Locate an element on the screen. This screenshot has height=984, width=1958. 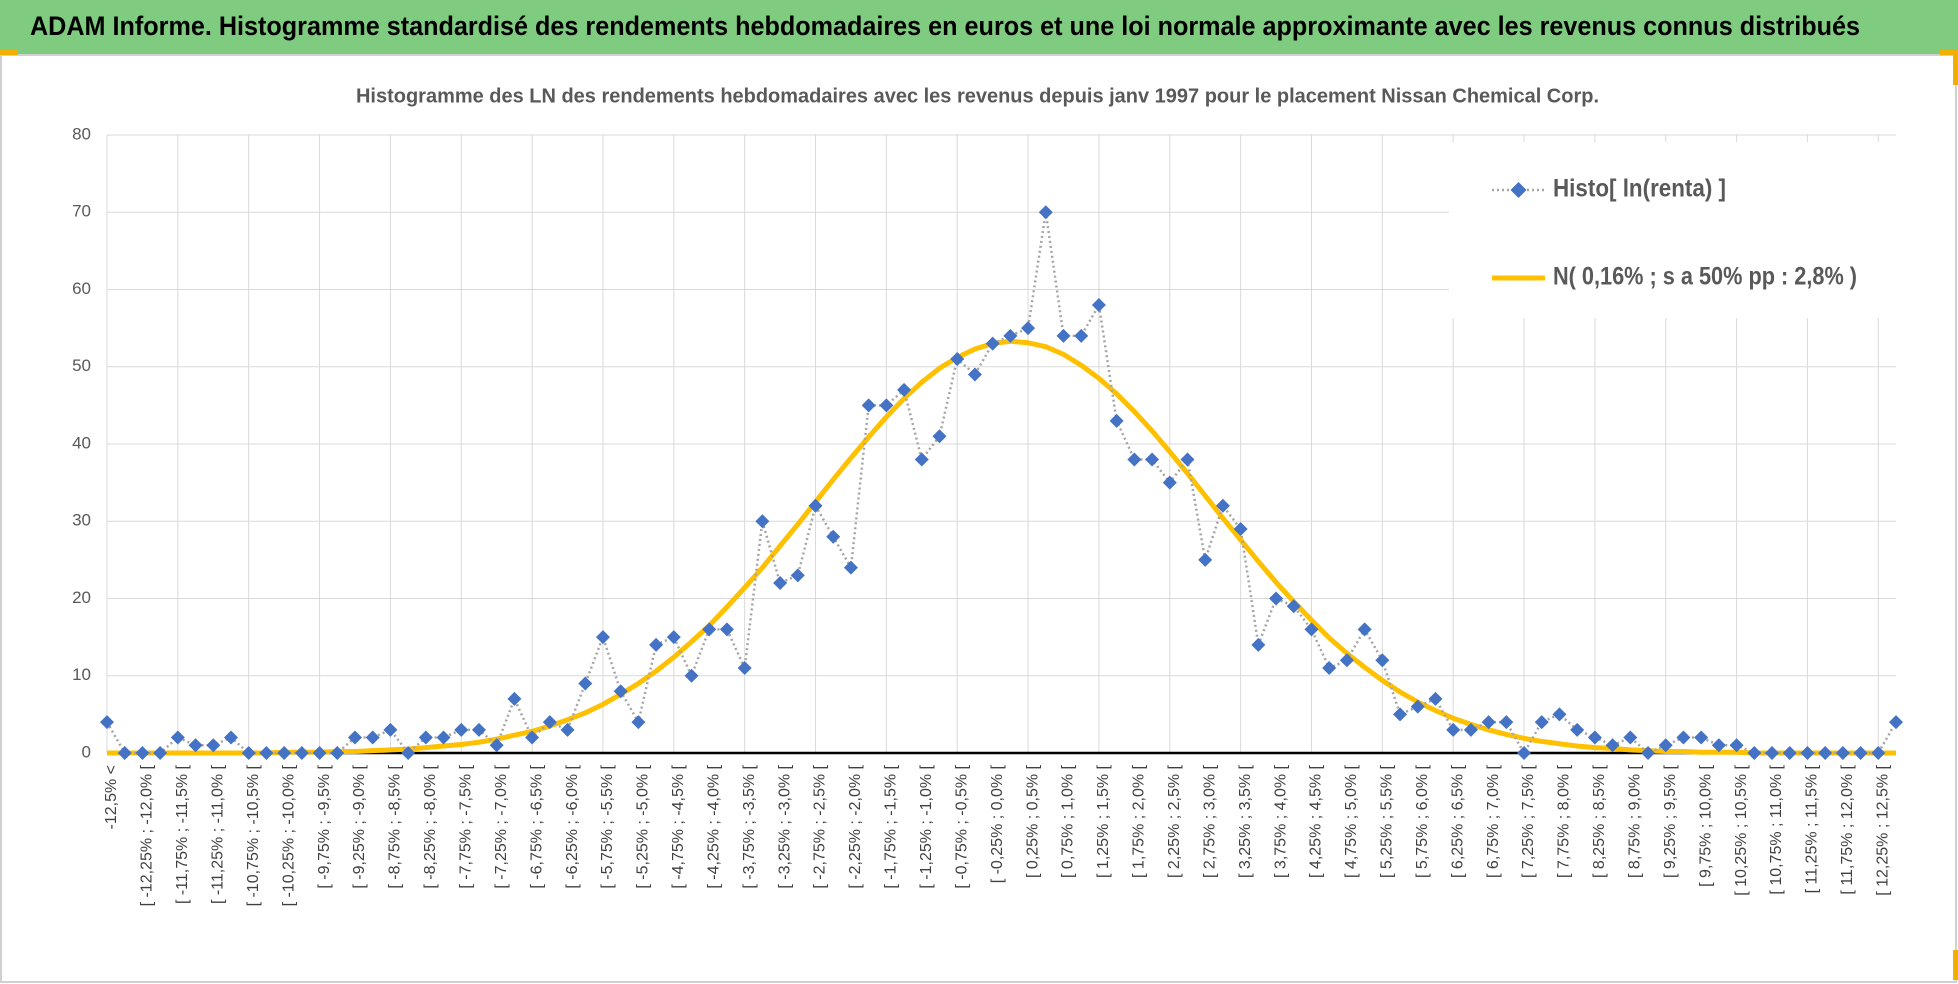
x-tick-label: [ 7,75% ; 8,0% [ is located at coordinates (1564, 821).